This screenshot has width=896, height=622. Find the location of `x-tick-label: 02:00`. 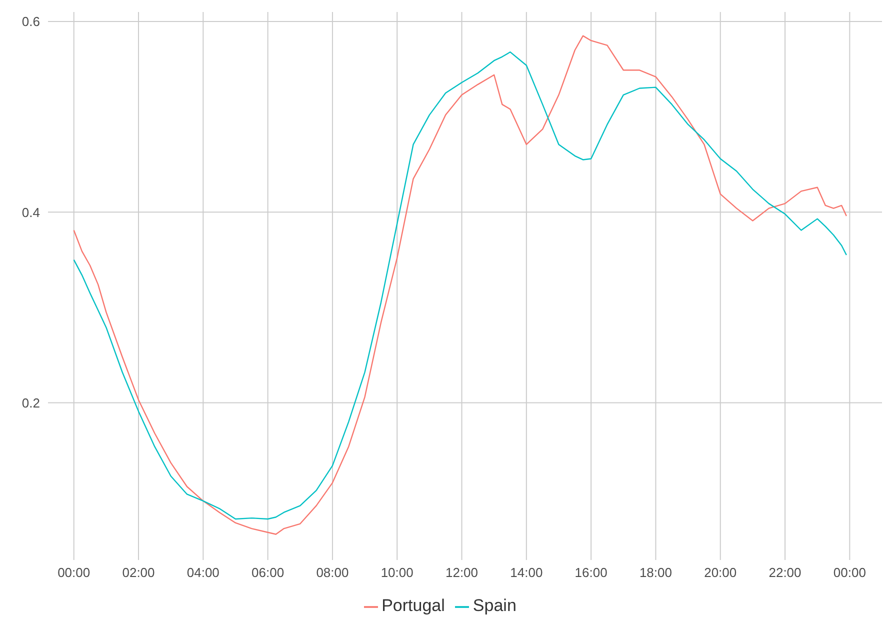

x-tick-label: 02:00 is located at coordinates (138, 572).